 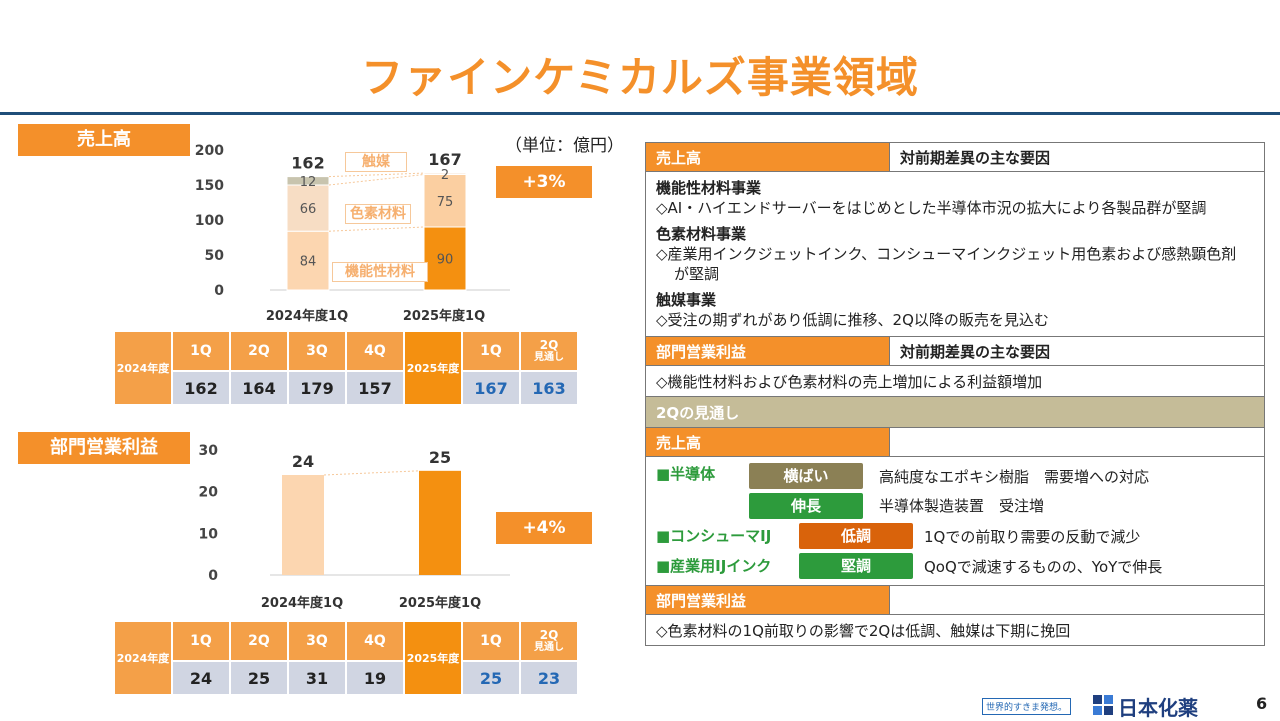 What do you see at coordinates (1014, 477) in the screenshot?
I see `semiconductor-text-1: 高純度なエポキシ樹脂 需要増への対応` at bounding box center [1014, 477].